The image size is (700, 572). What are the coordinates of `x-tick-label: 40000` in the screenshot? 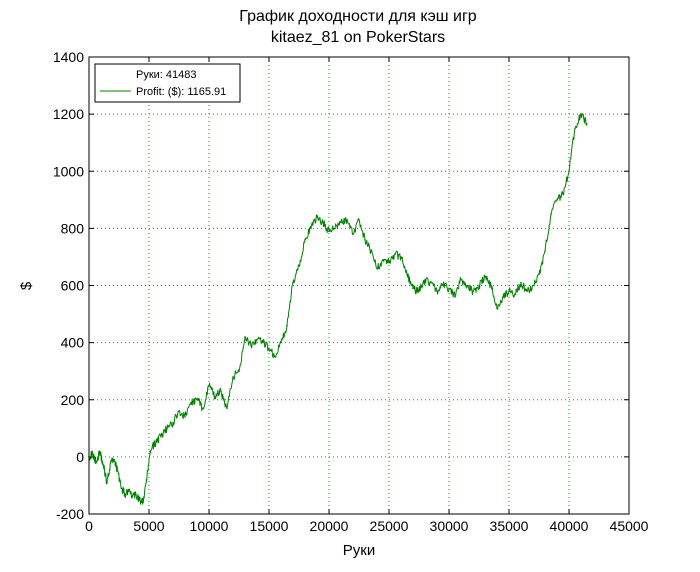 It's located at (569, 526).